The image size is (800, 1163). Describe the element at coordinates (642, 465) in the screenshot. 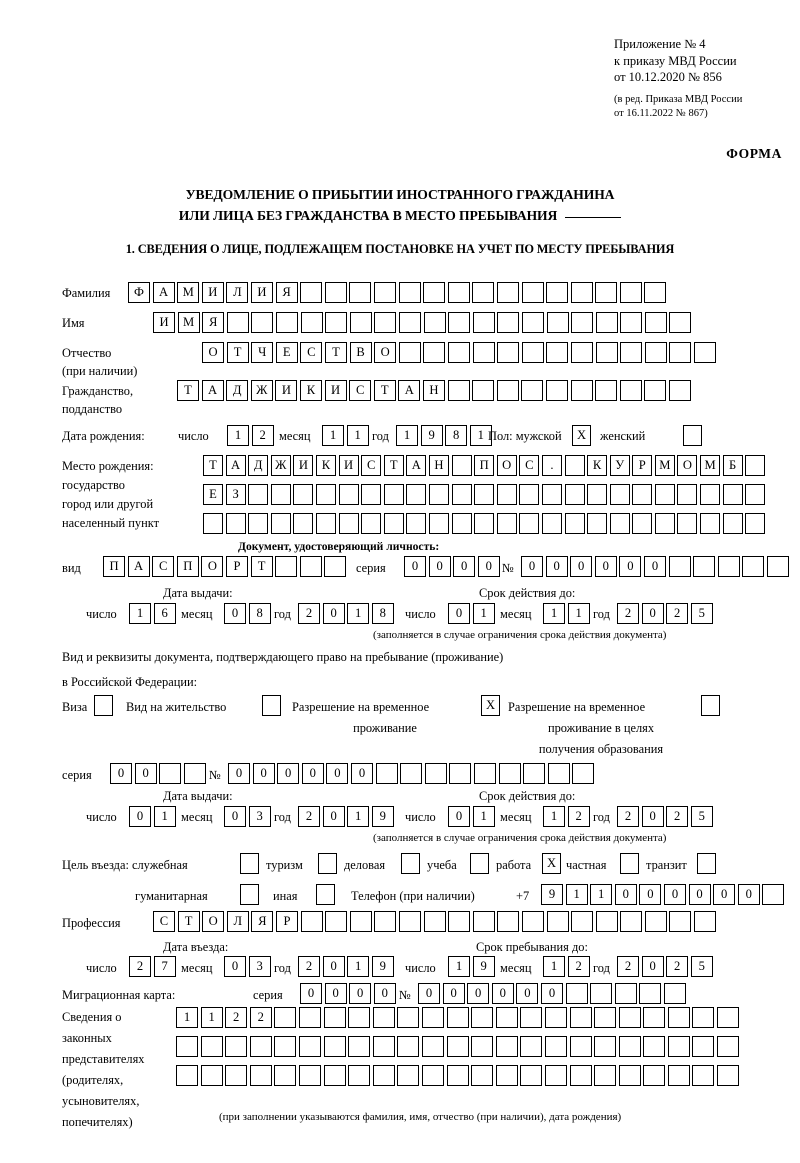

I see `char-box: Р` at that location.